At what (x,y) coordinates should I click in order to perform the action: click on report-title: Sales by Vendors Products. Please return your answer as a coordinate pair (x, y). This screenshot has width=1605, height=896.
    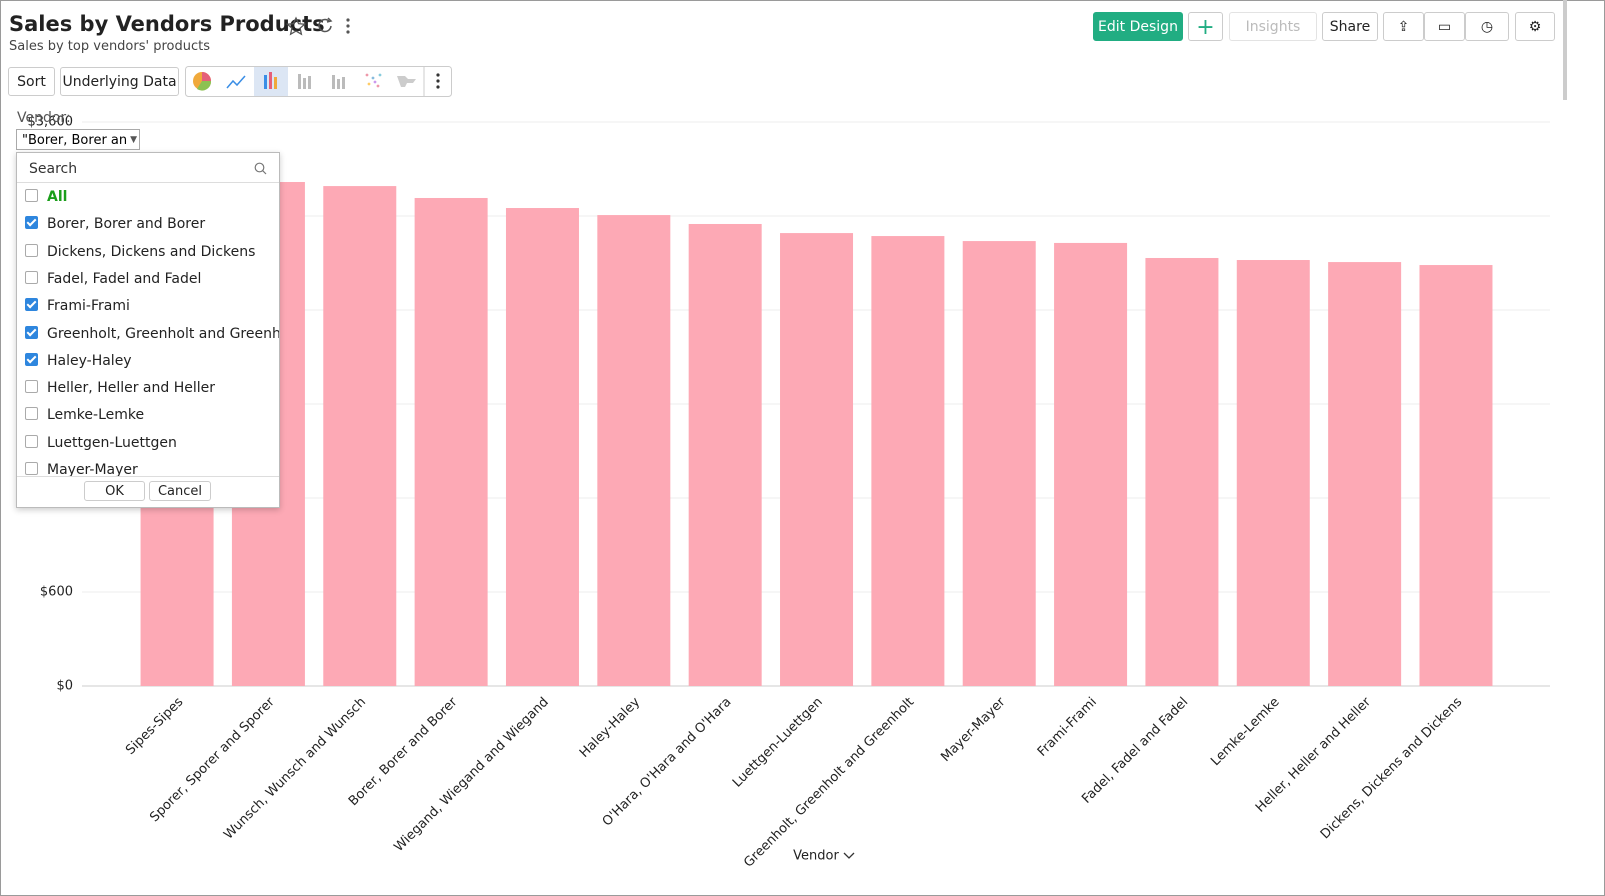
    Looking at the image, I should click on (167, 24).